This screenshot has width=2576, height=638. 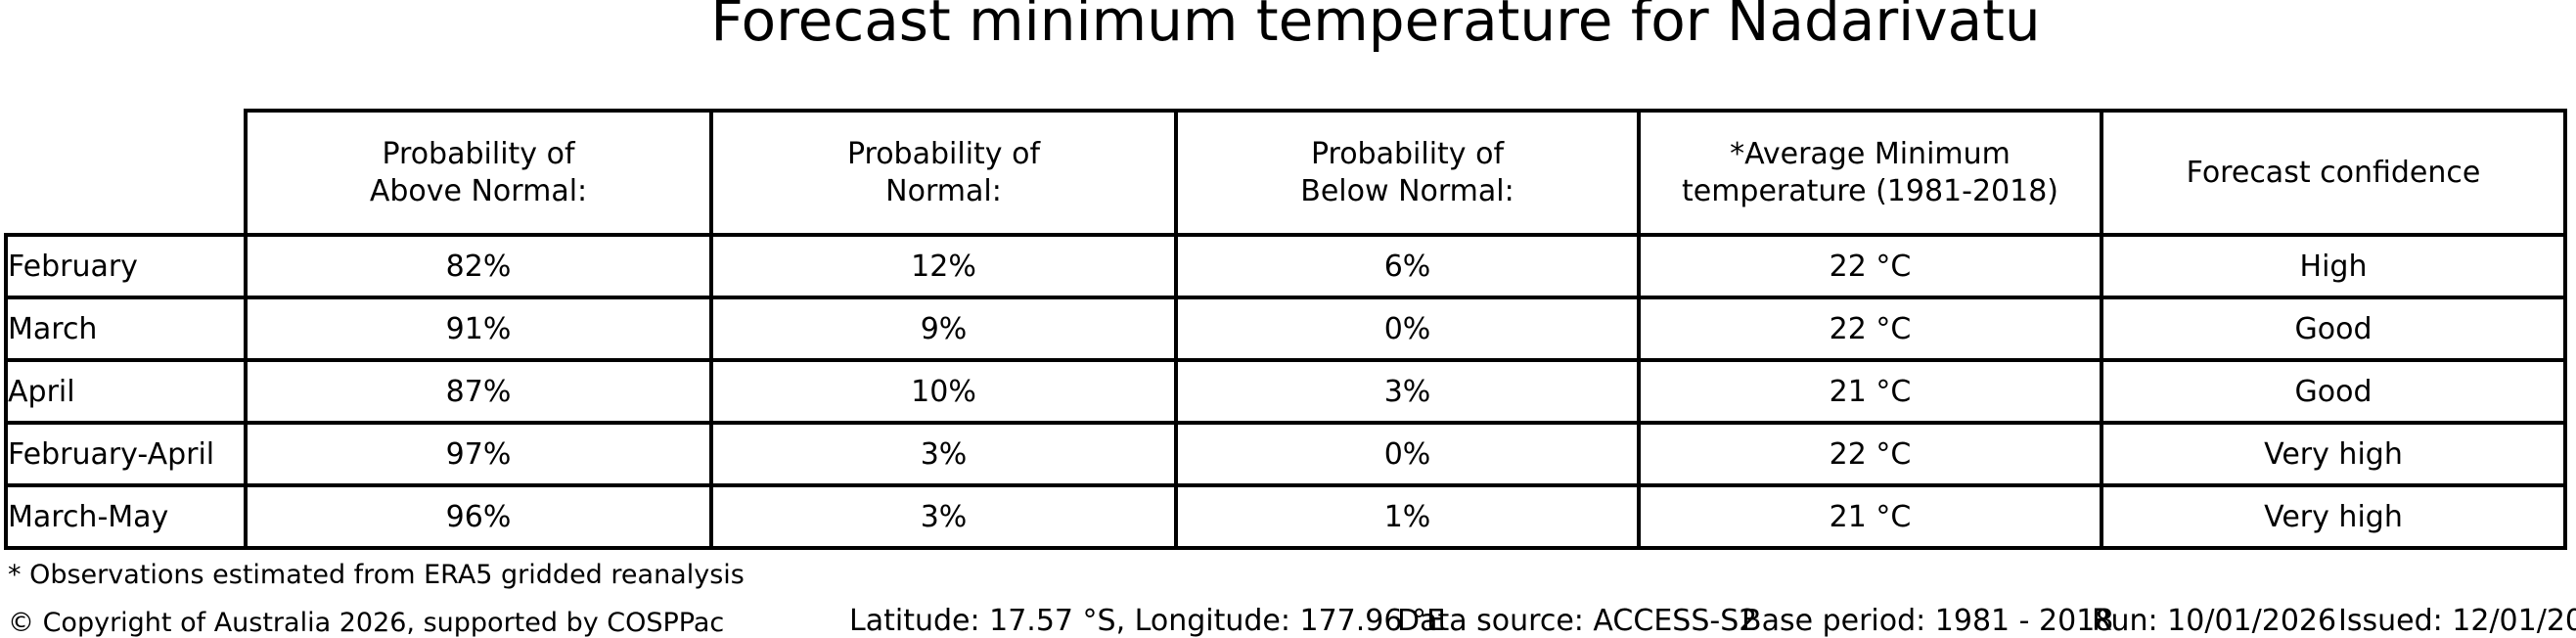 I want to click on col-header-avg-min-temp: *Average Minimum temperature (1981-2018), so click(x=1870, y=173).